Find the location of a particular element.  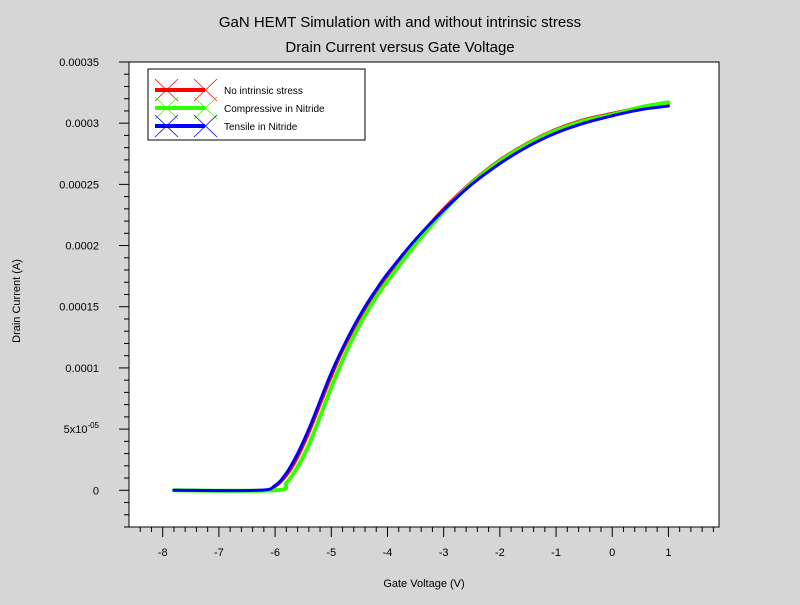

chart-subtitle: Drain Current versus Gate Voltage is located at coordinates (399, 47).